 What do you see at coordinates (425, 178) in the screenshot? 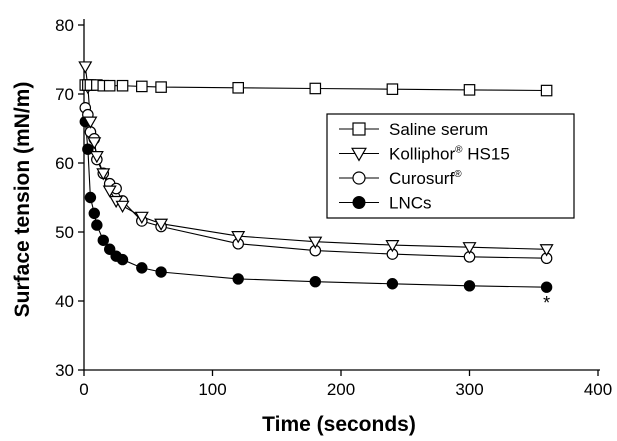
I see `legend-label: Curosurf®` at bounding box center [425, 178].